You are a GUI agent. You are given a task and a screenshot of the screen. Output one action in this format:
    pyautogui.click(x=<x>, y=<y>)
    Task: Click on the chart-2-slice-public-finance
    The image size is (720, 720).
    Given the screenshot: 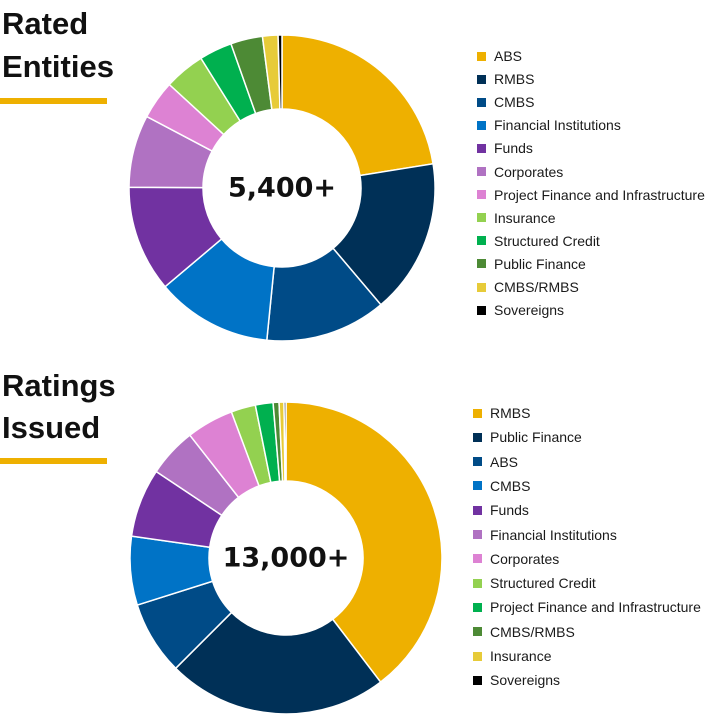 What is the action you would take?
    pyautogui.click(x=278, y=663)
    